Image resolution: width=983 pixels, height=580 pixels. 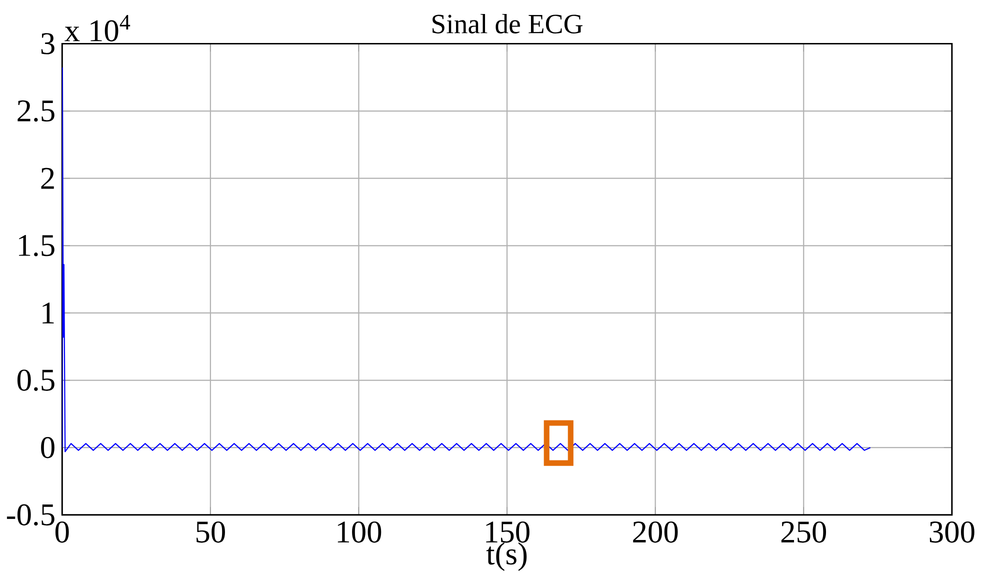 What do you see at coordinates (35, 381) in the screenshot?
I see `y-tick-label: 0.5` at bounding box center [35, 381].